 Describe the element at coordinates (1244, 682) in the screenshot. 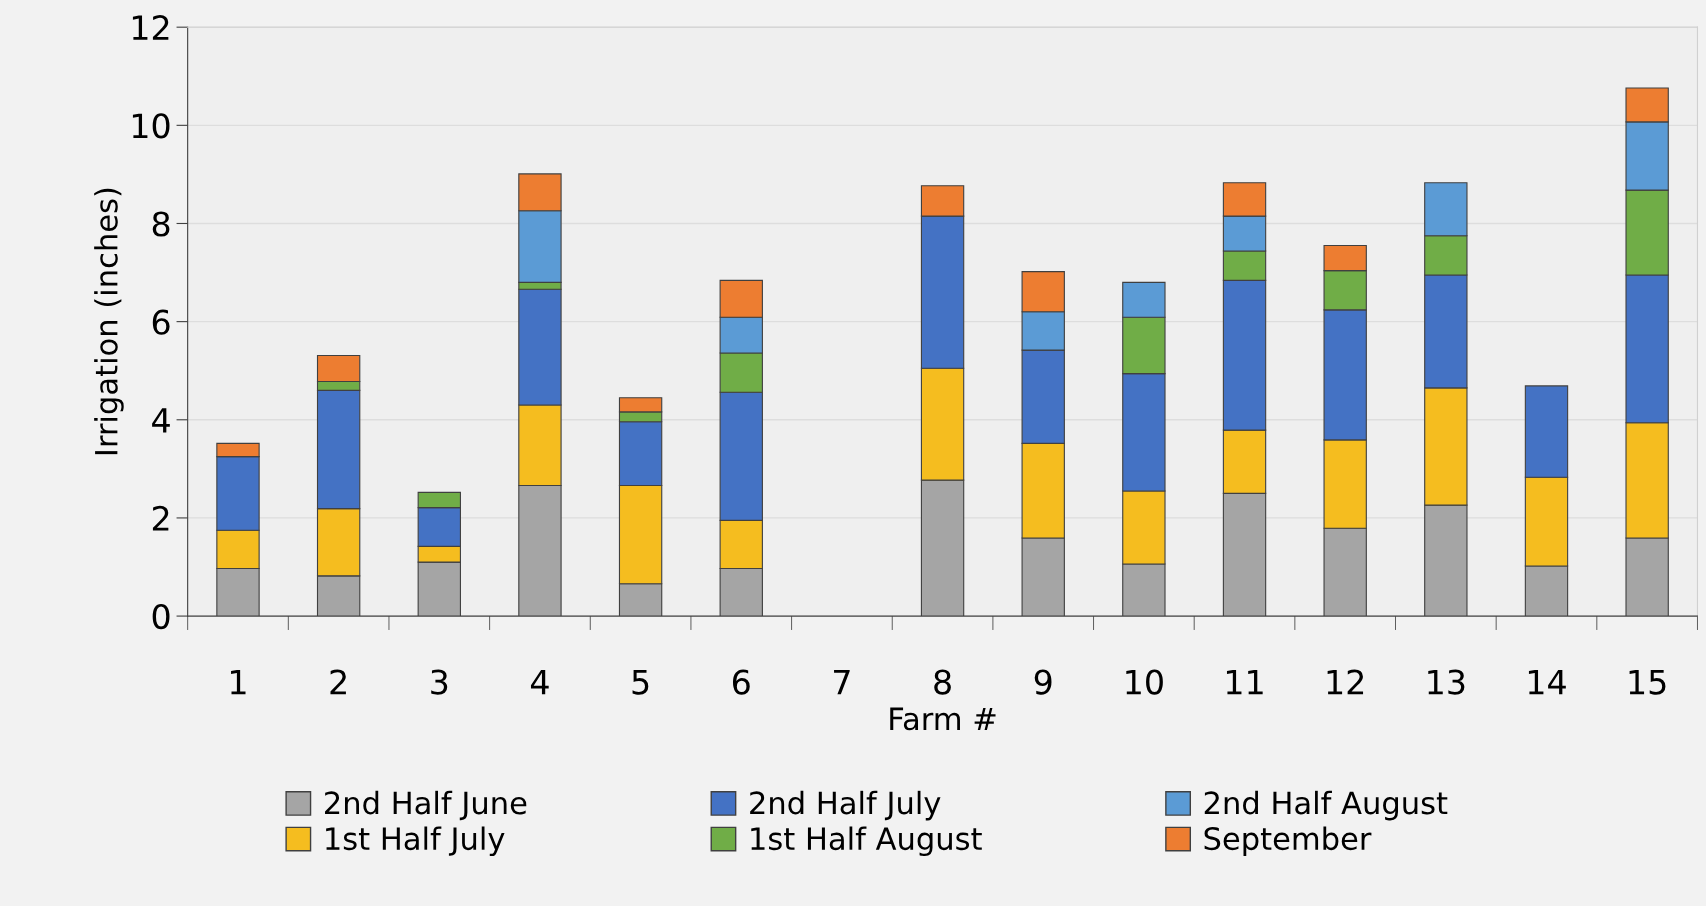

I see `x-tick-label: 11` at that location.